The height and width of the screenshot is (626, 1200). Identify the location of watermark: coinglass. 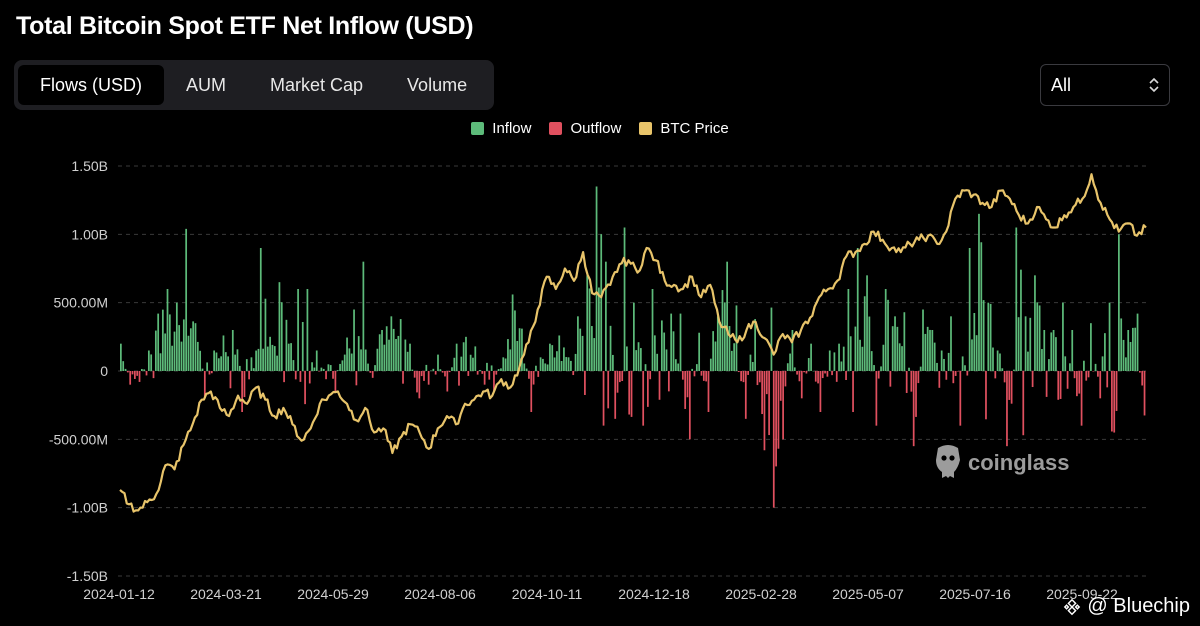
(1002, 461).